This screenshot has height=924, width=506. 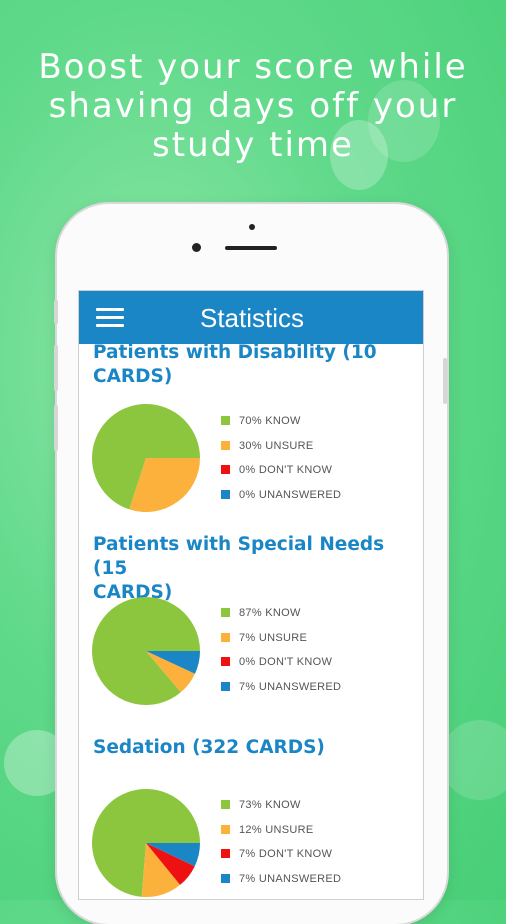 What do you see at coordinates (133, 376) in the screenshot?
I see `deck-title-line: CARDS)` at bounding box center [133, 376].